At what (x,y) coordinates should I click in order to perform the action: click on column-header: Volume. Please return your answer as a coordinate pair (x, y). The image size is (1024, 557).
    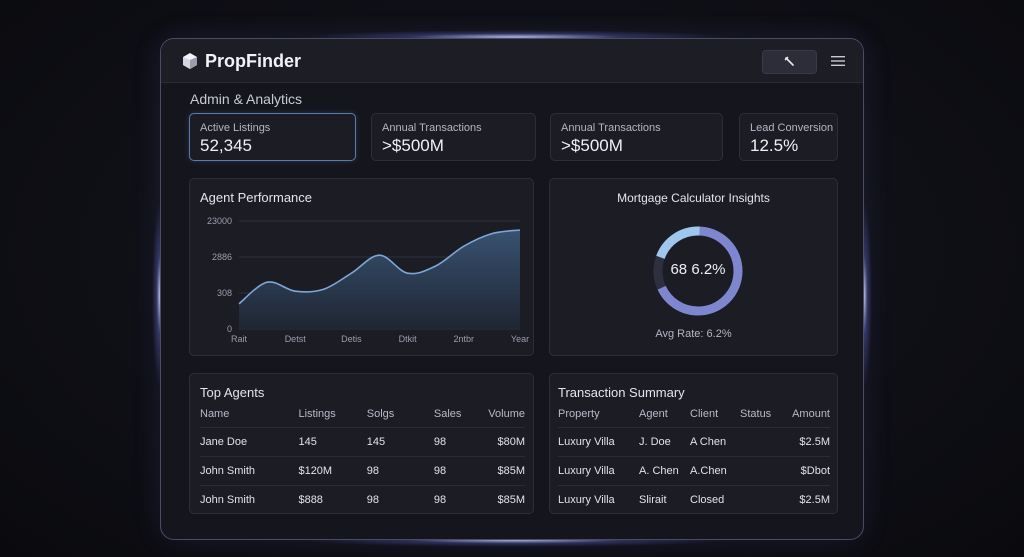
    Looking at the image, I should click on (506, 413).